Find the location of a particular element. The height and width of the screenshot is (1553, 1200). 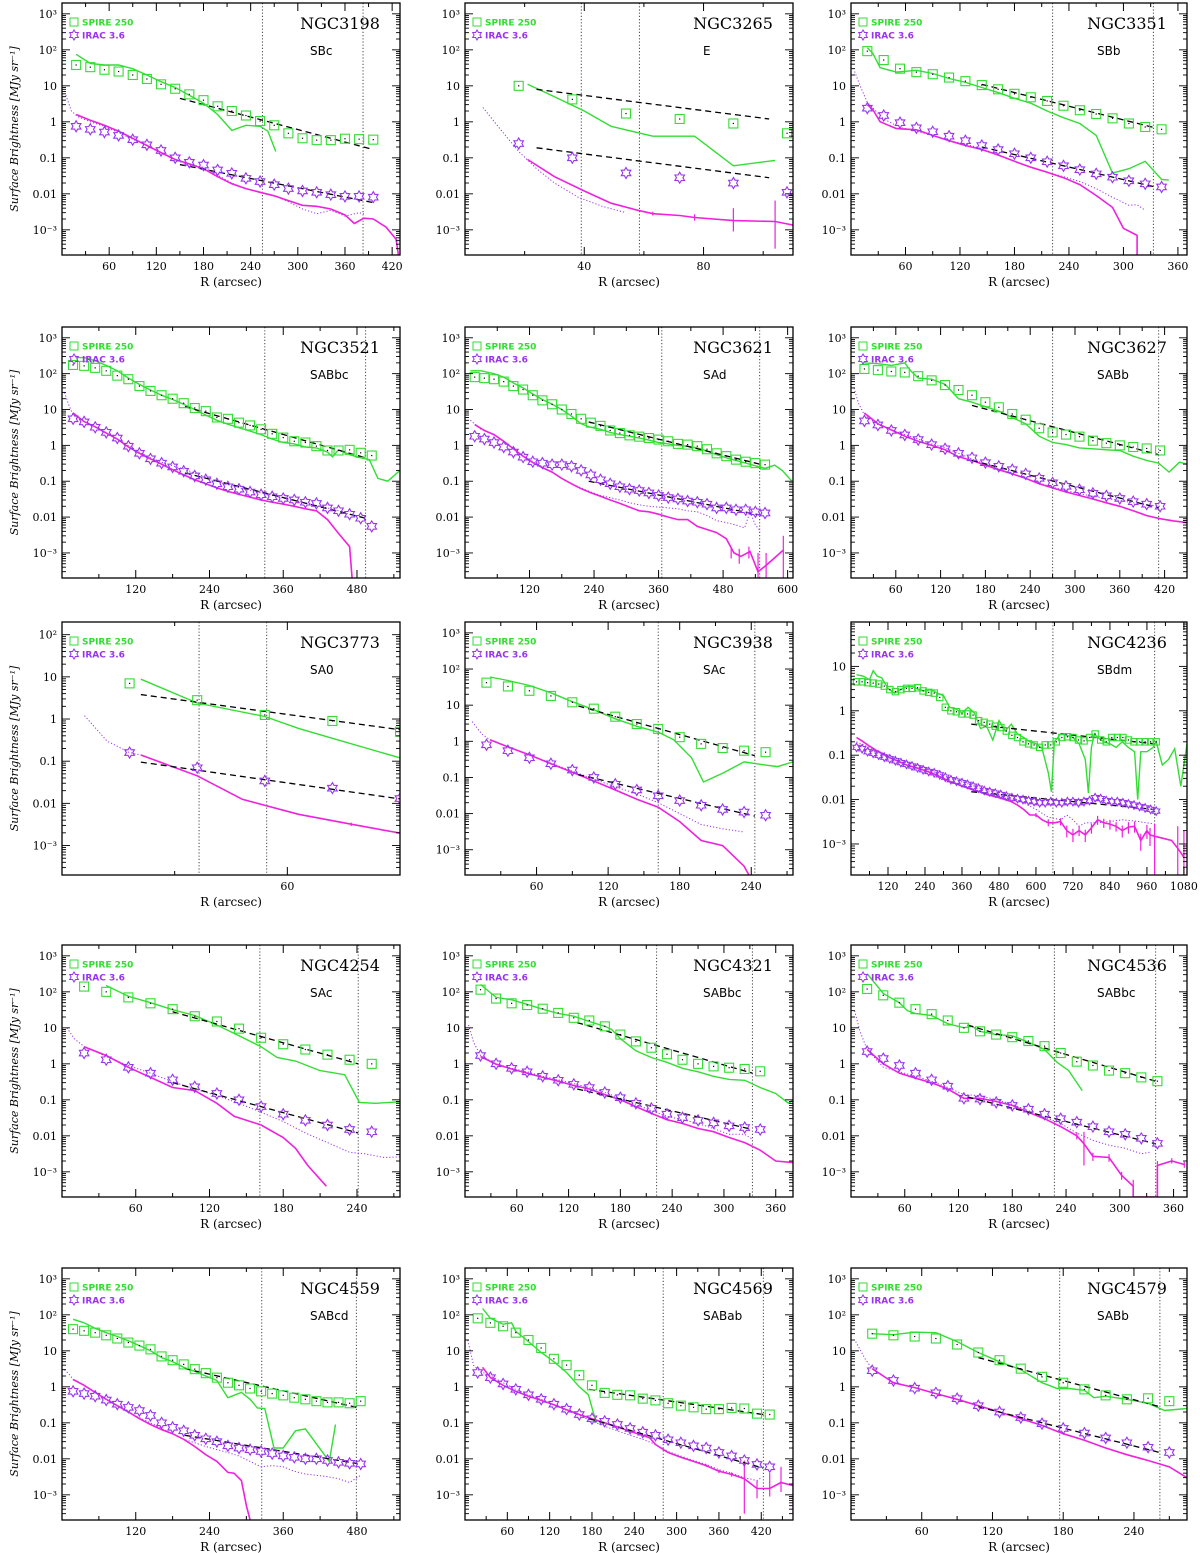

y-tick-label: 10² is located at coordinates (48, 1315).